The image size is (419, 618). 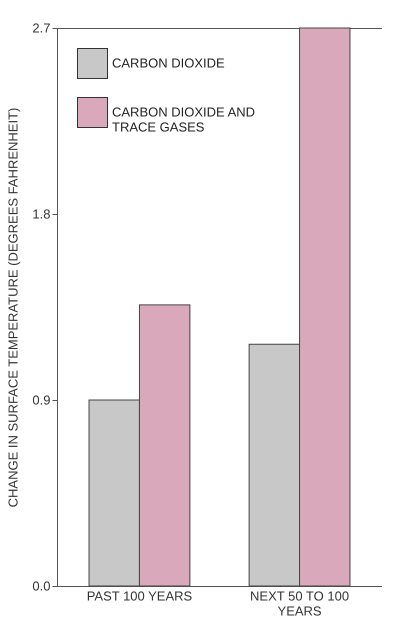 I want to click on y-tick-label: 2.7, so click(x=41, y=28).